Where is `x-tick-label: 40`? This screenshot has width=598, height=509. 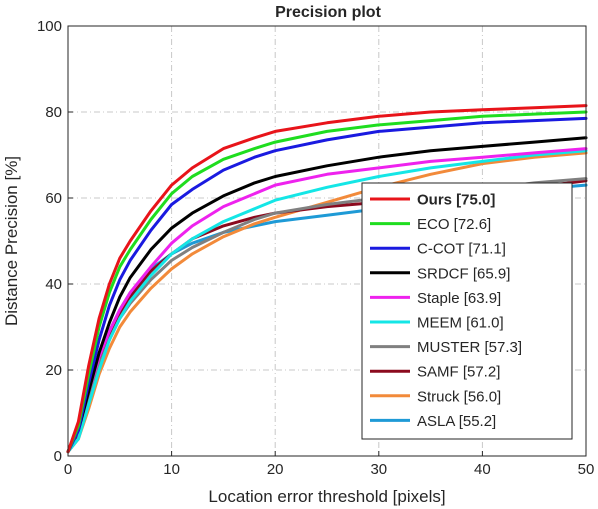
x-tick-label: 40 is located at coordinates (482, 469).